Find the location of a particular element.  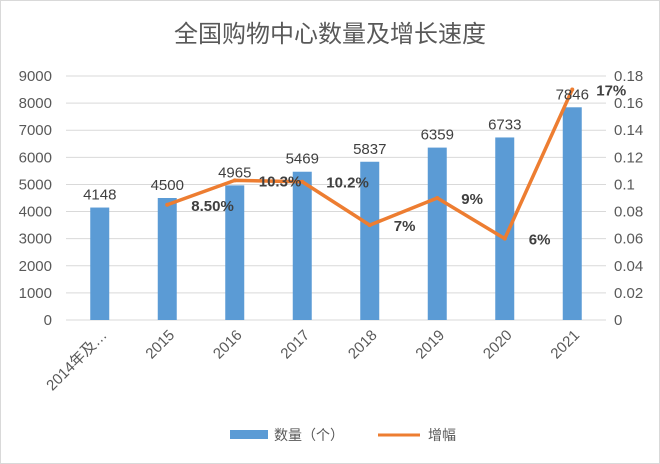

category-label: 2020 is located at coordinates (498, 345).